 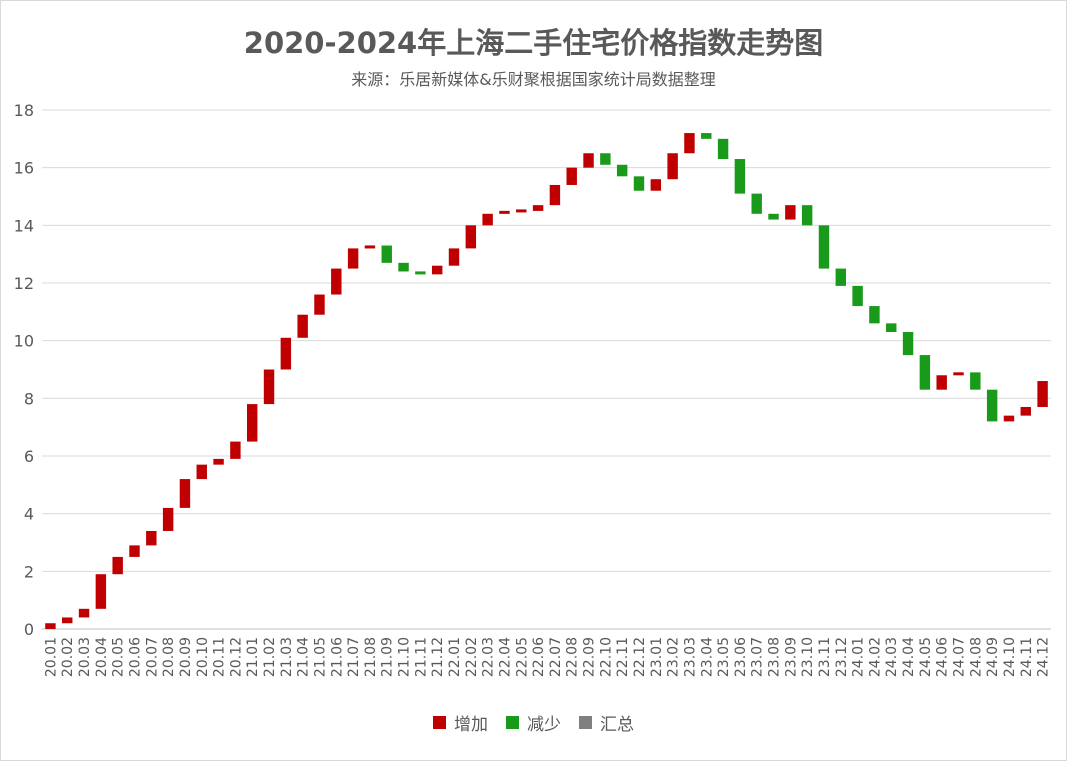 What do you see at coordinates (976, 657) in the screenshot?
I see `x-tick-label: 24.08` at bounding box center [976, 657].